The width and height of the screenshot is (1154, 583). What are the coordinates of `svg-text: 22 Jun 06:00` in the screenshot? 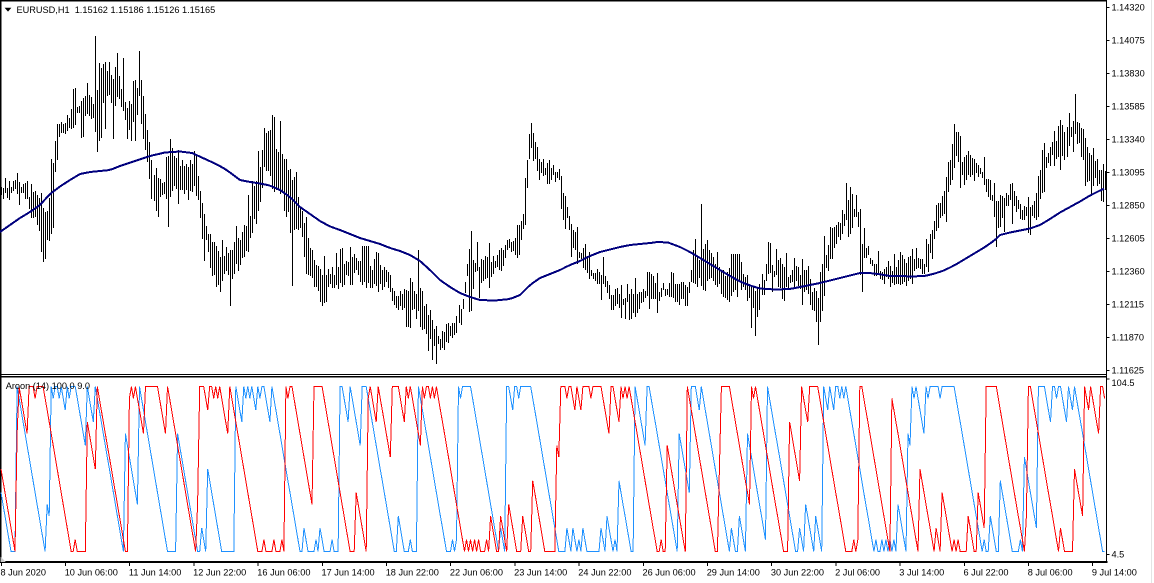 It's located at (476, 573).